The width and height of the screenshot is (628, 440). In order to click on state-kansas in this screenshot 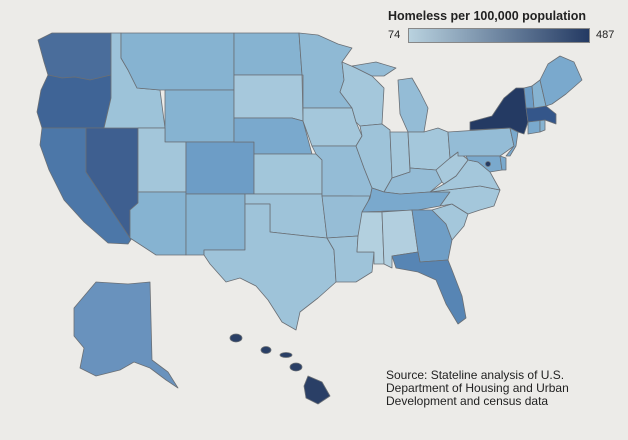, I will do `click(288, 174)`.